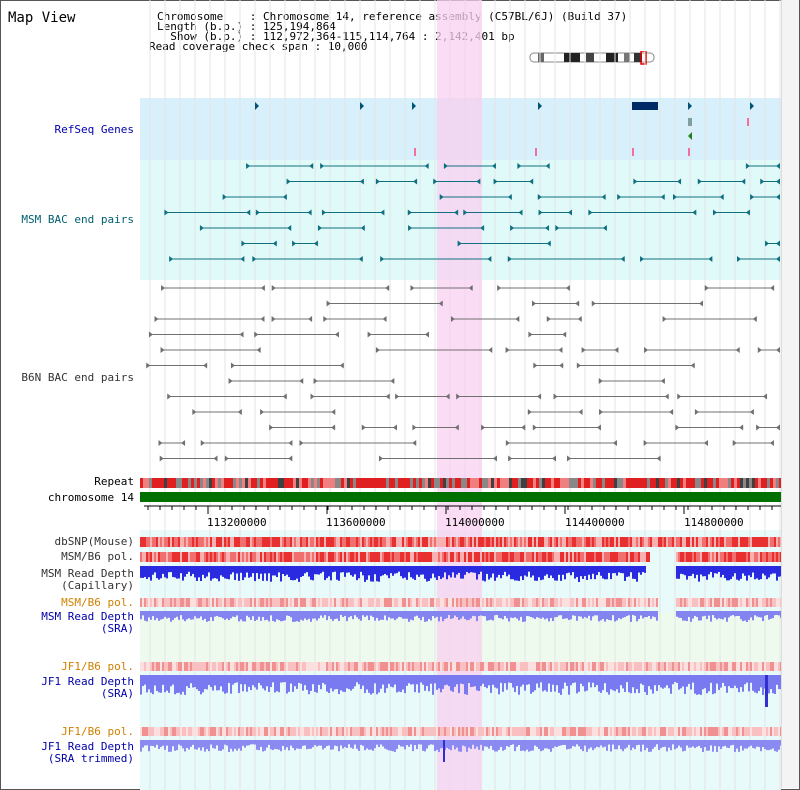  What do you see at coordinates (97, 602) in the screenshot?
I see `label-msm-b6-pol-2: MSM/B6 pol.` at bounding box center [97, 602].